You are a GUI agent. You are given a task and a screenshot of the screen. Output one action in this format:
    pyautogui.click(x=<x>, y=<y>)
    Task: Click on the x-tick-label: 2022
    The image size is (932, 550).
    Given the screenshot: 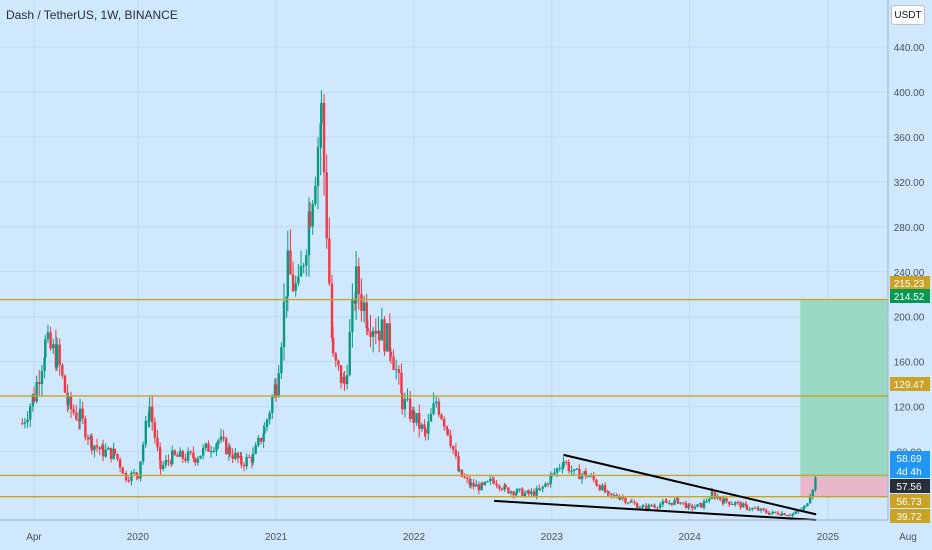 What is the action you would take?
    pyautogui.click(x=414, y=537)
    